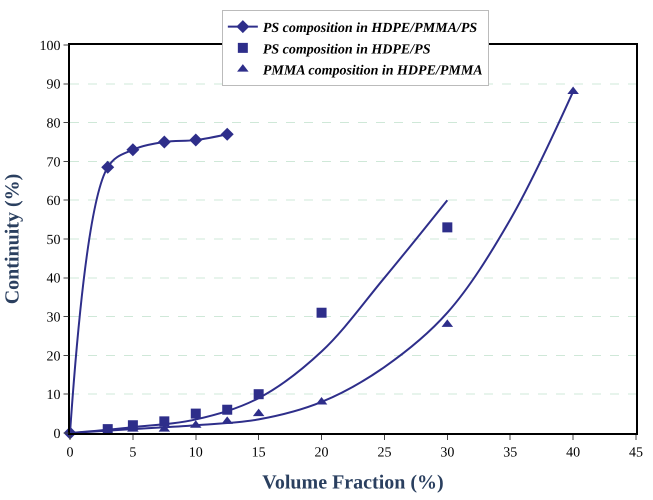 The width and height of the screenshot is (653, 500). Describe the element at coordinates (573, 453) in the screenshot. I see `x-tick-label: 40` at that location.